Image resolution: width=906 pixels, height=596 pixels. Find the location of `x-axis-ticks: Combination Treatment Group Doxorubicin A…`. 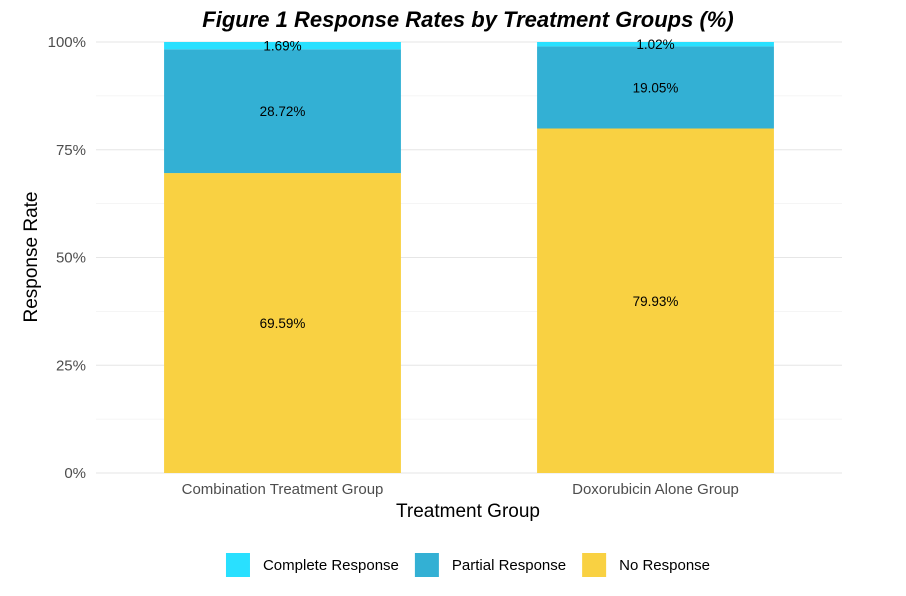

x-axis-ticks: Combination Treatment Group Doxorubicin A… is located at coordinates (460, 489).